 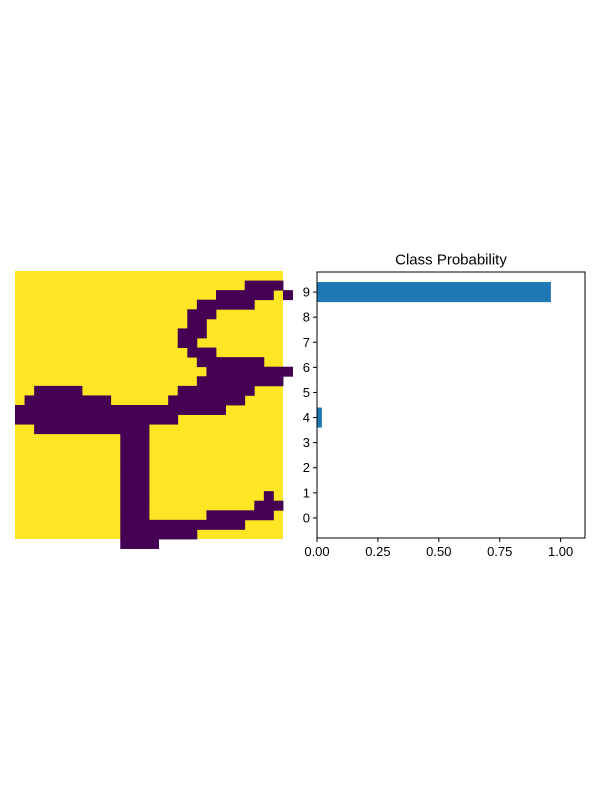 What do you see at coordinates (316, 551) in the screenshot?
I see `x-tick-label: 0.00` at bounding box center [316, 551].